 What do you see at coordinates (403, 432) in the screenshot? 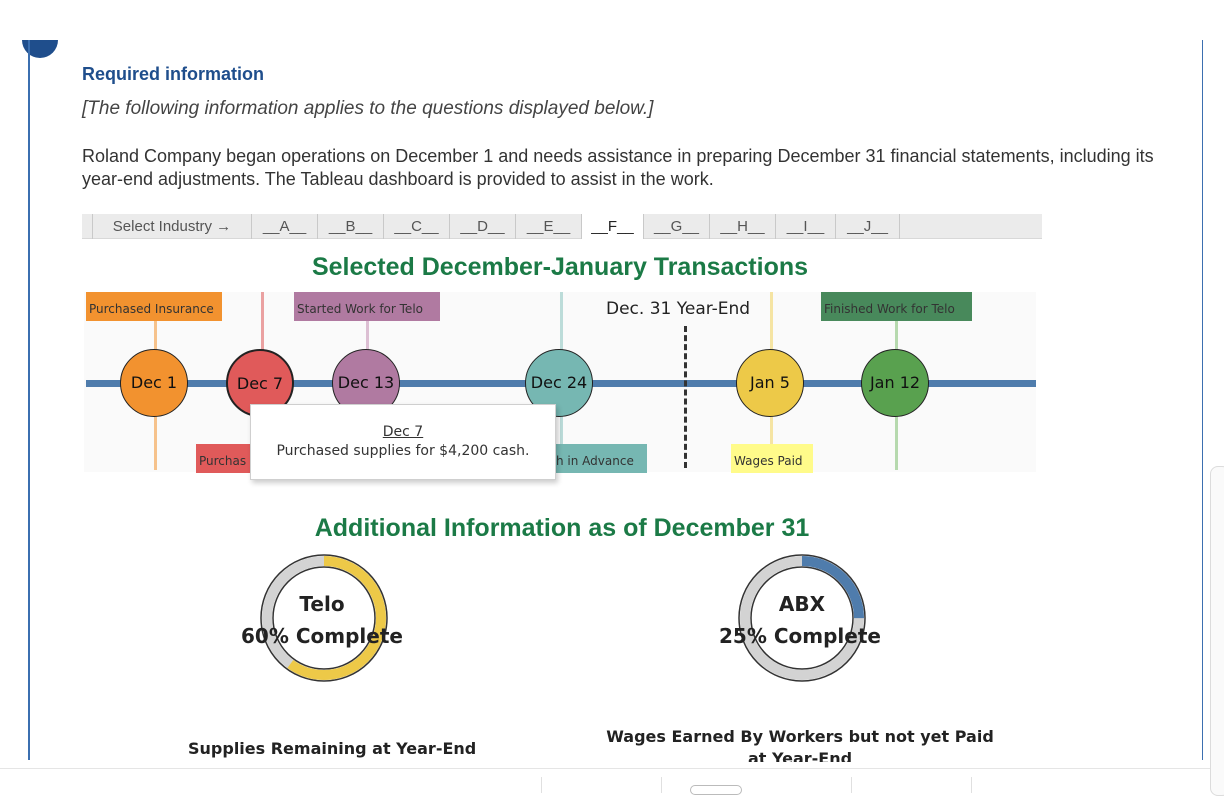
I see `tooltip-date: Dec 7` at bounding box center [403, 432].